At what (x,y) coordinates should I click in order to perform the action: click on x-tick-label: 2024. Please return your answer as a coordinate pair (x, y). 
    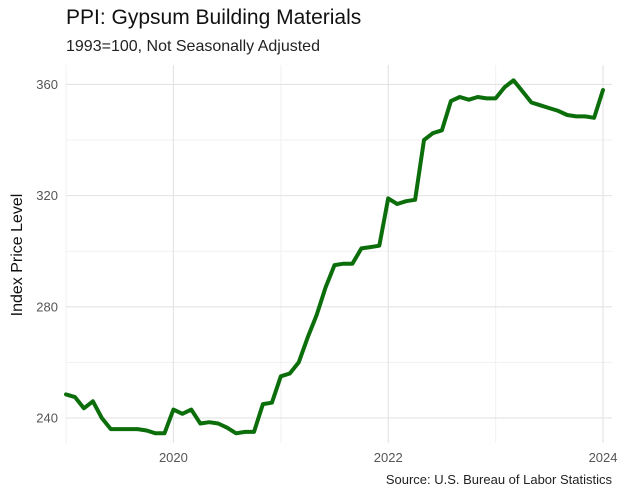
    Looking at the image, I should click on (603, 457).